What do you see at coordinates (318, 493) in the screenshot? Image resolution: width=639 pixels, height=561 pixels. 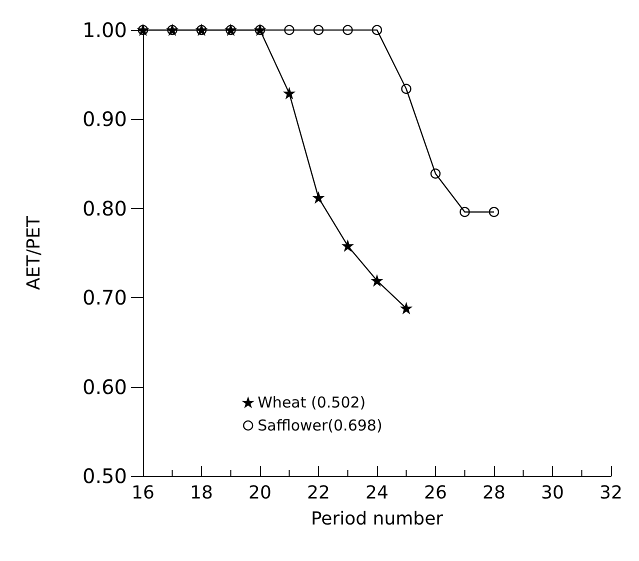 I see `x-tick-label: 22` at bounding box center [318, 493].